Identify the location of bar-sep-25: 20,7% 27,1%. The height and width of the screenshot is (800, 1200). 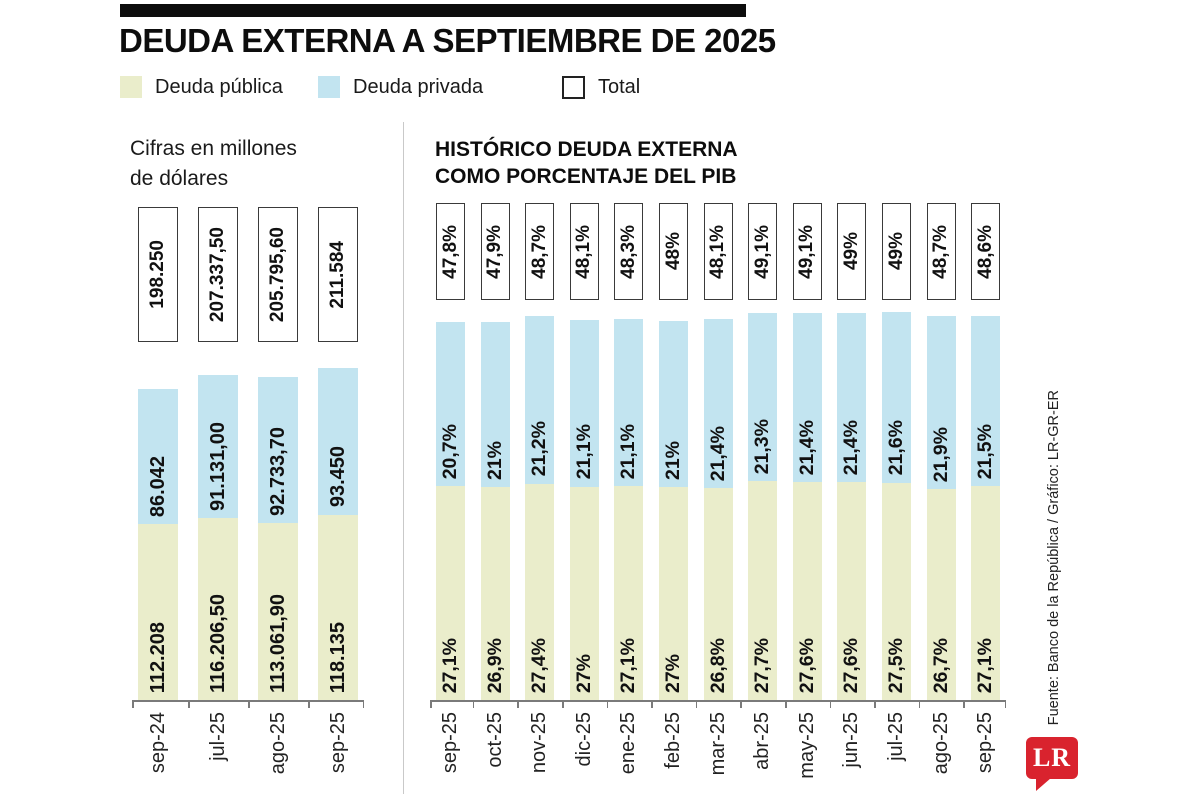
(450, 511).